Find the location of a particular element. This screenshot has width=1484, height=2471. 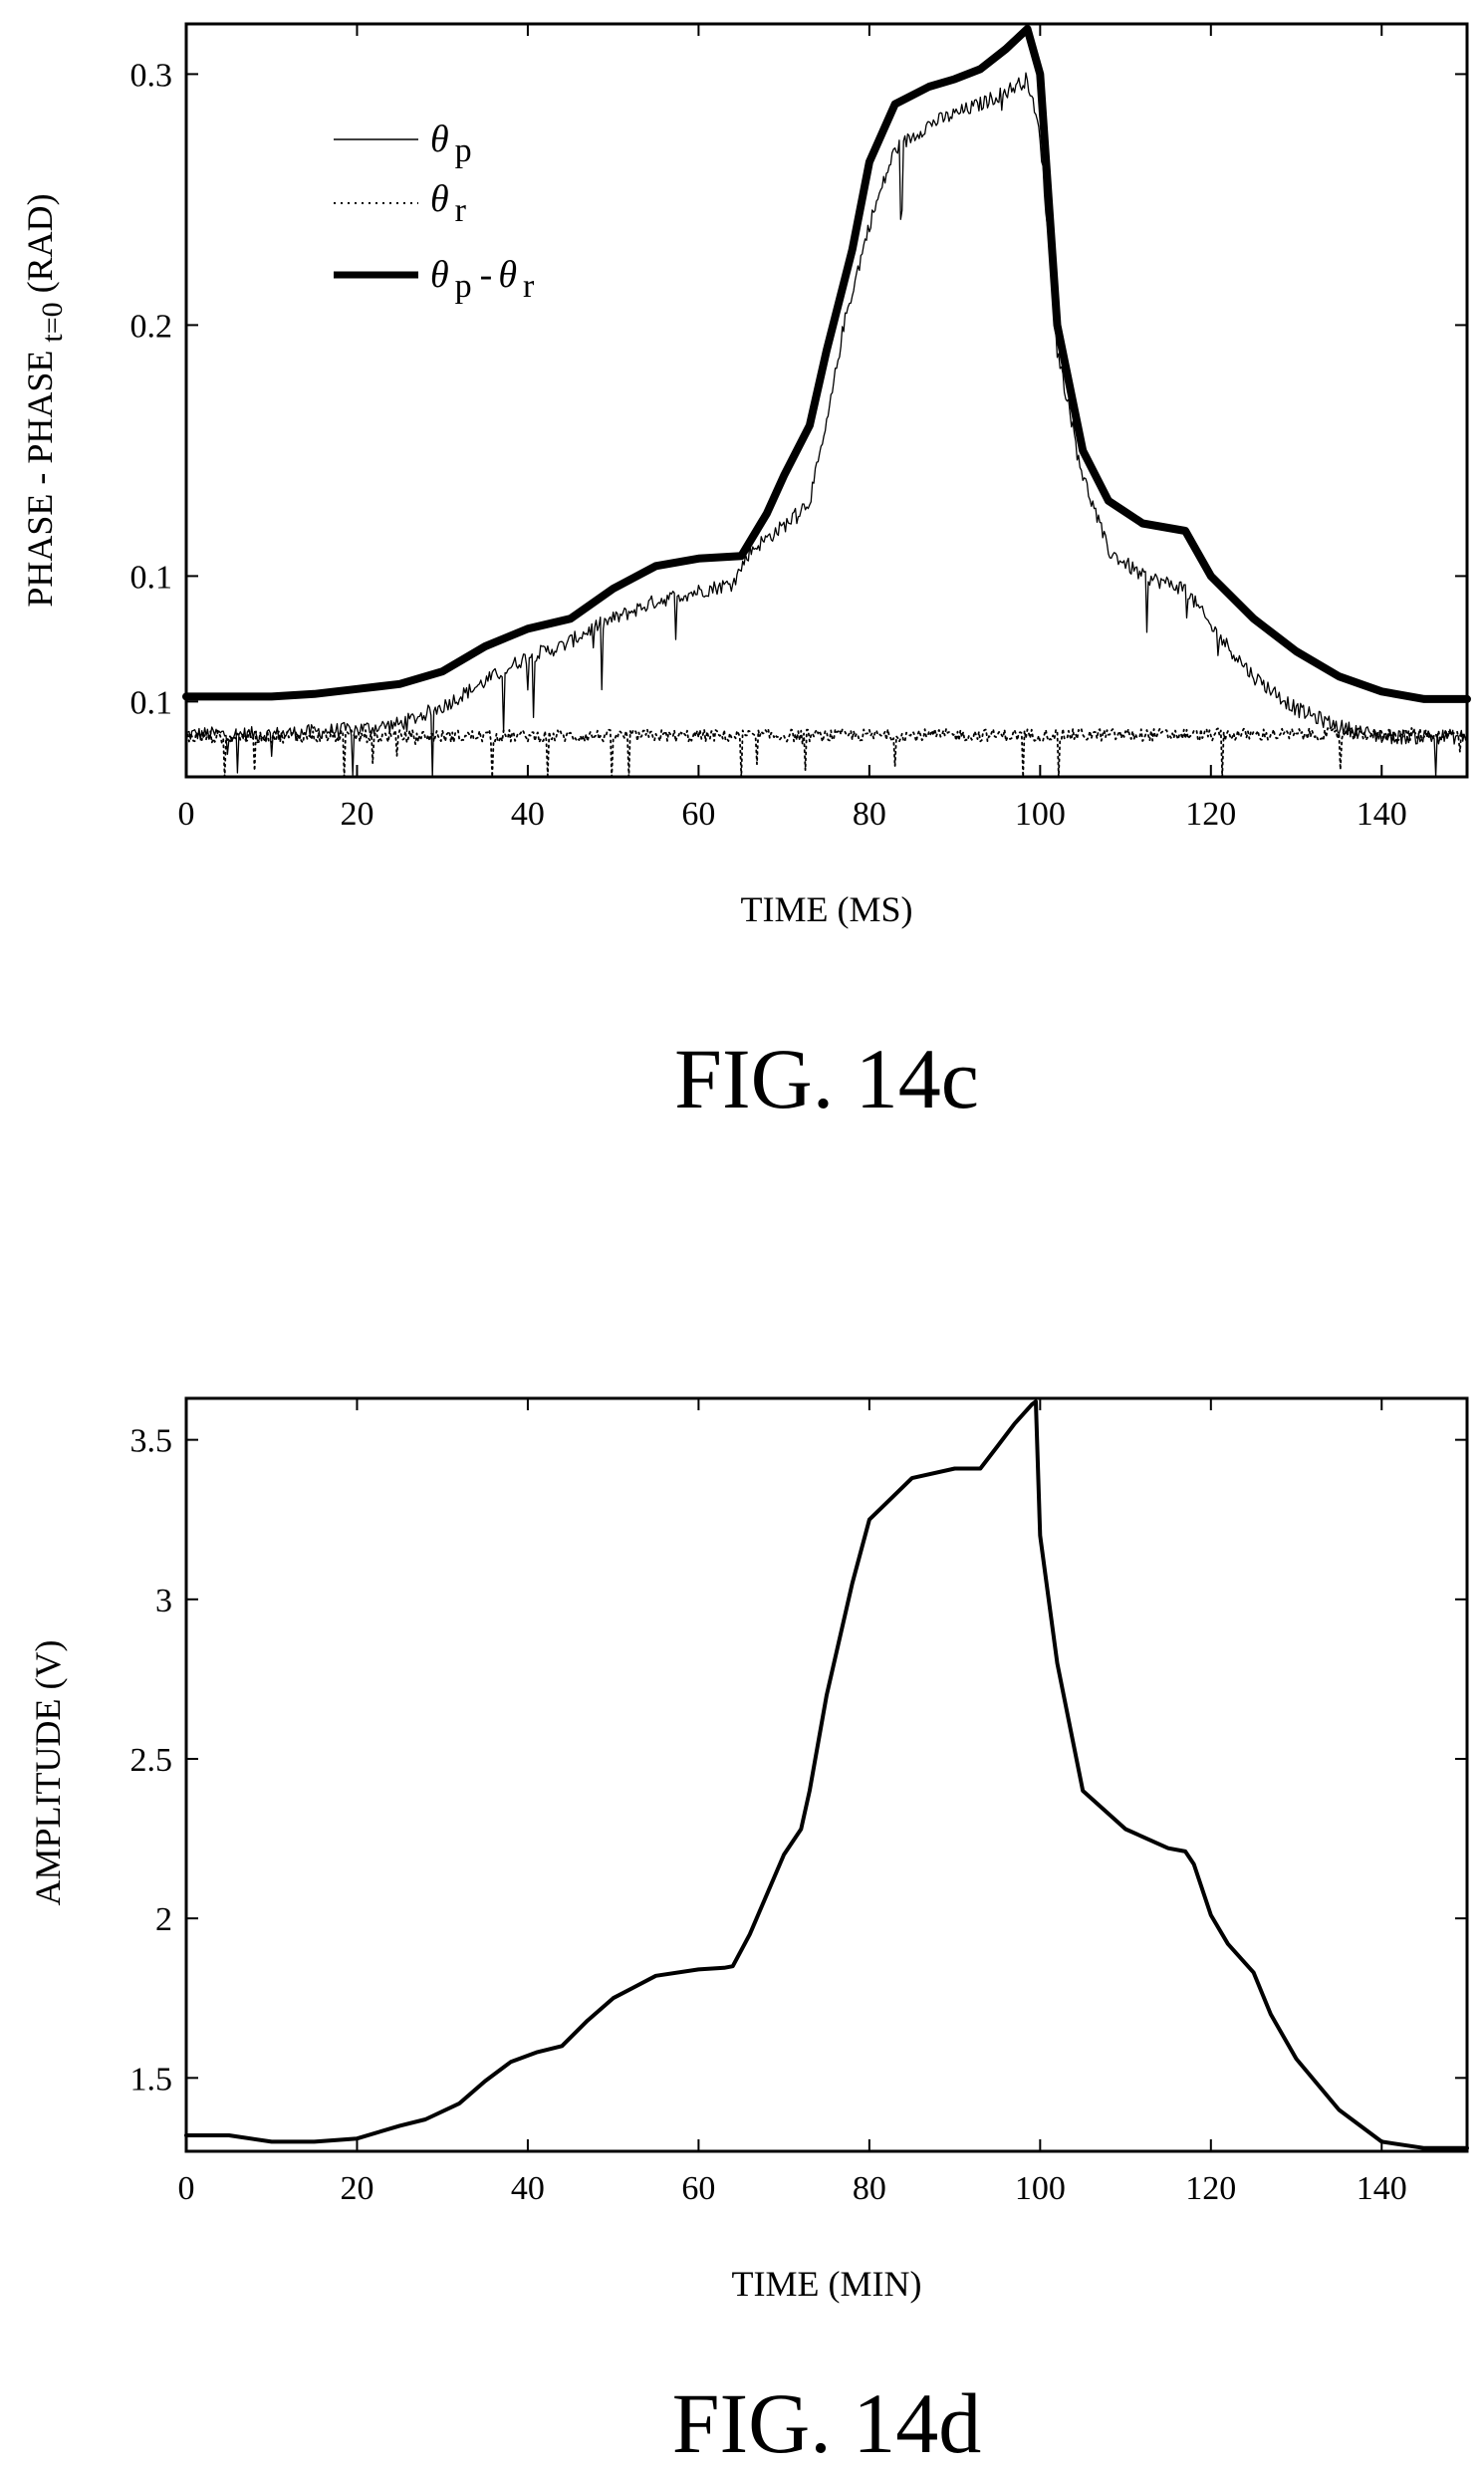

figure-caption-14c: FIG. 14c is located at coordinates (826, 1078).